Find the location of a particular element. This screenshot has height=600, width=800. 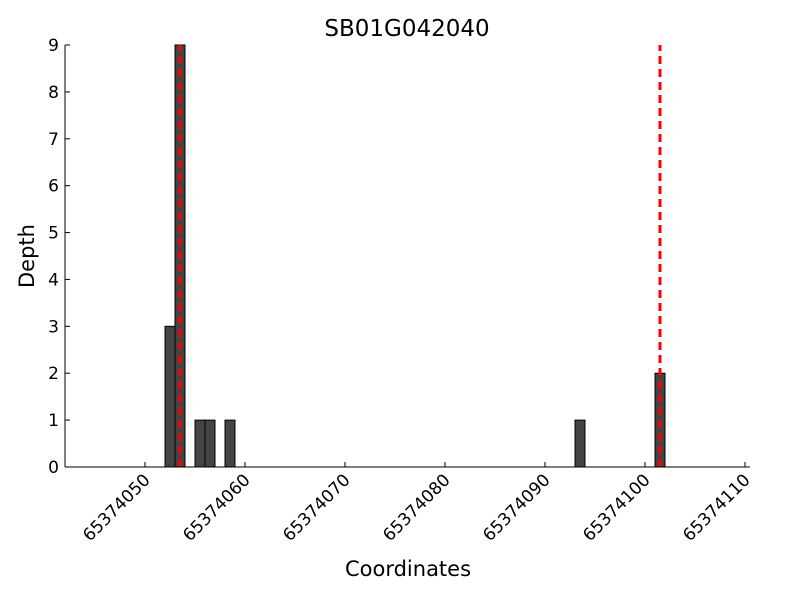

y-tick-label: 2 is located at coordinates (53, 374).